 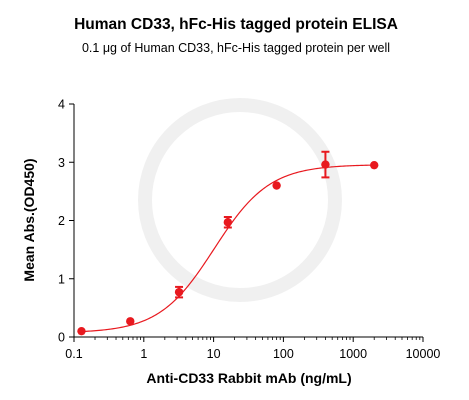 I want to click on y-tick-label: 2, so click(x=61, y=221).